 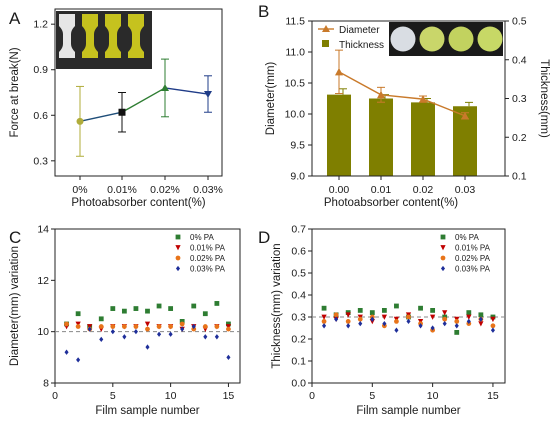 What do you see at coordinates (113, 36) in the screenshot?
I see `dogbone-specimen` at bounding box center [113, 36].